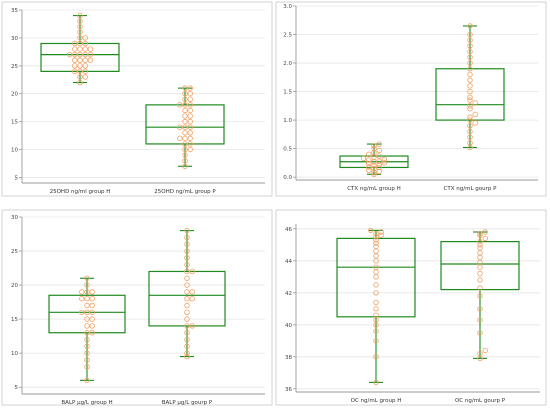 The image size is (550, 410). Describe the element at coordinates (17, 388) in the screenshot. I see `y-tick-label: 5` at that location.